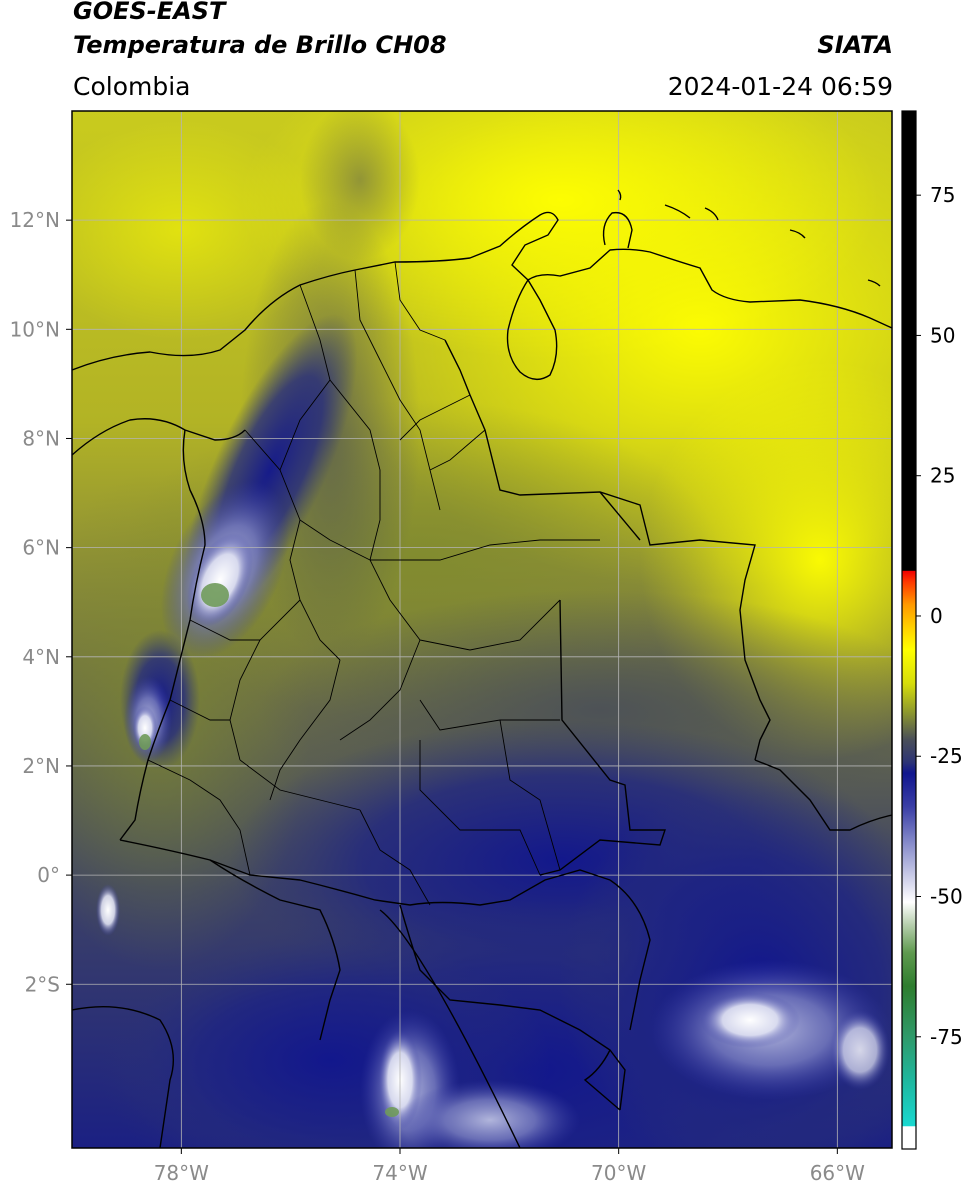 The height and width of the screenshot is (1190, 966). I want to click on colorbar-tick-label: 75, so click(942, 195).